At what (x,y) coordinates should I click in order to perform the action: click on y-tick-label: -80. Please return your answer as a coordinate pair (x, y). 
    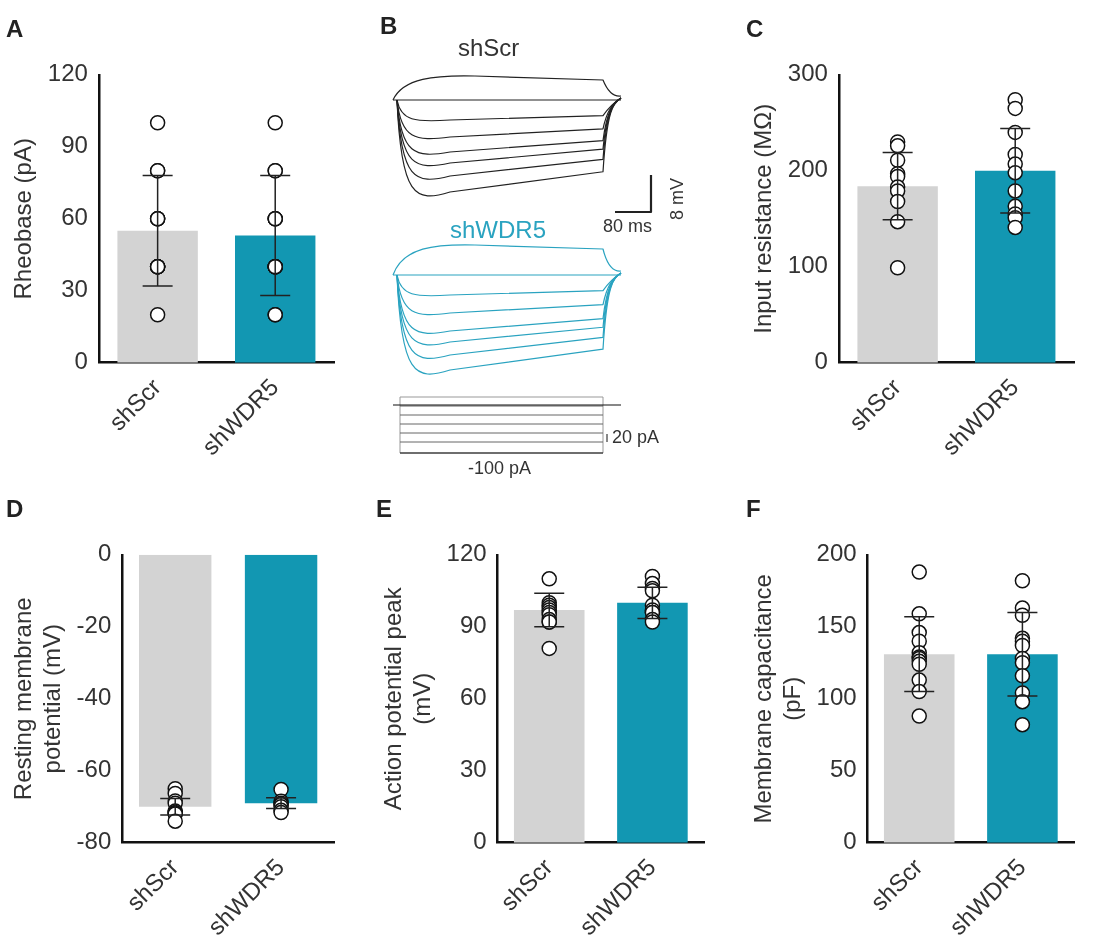
    Looking at the image, I should click on (94, 841).